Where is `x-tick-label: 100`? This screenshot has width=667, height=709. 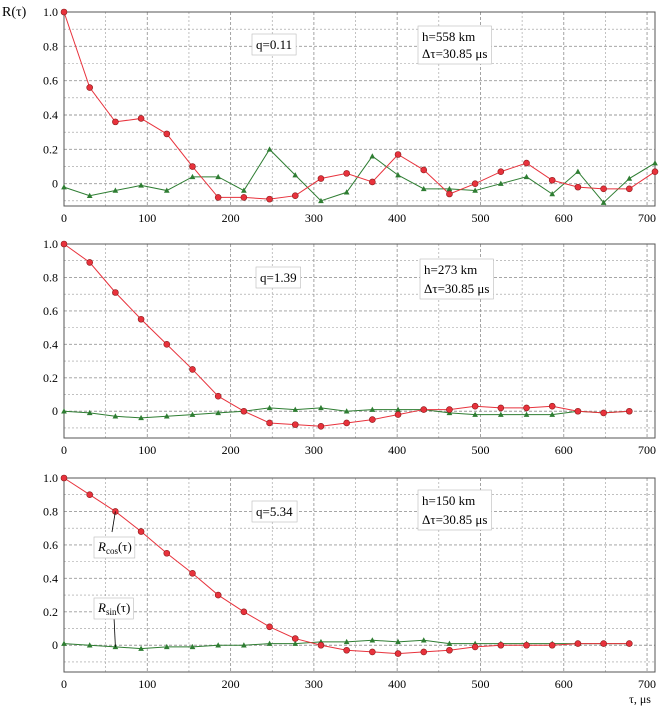 x-tick-label: 100 is located at coordinates (147, 218).